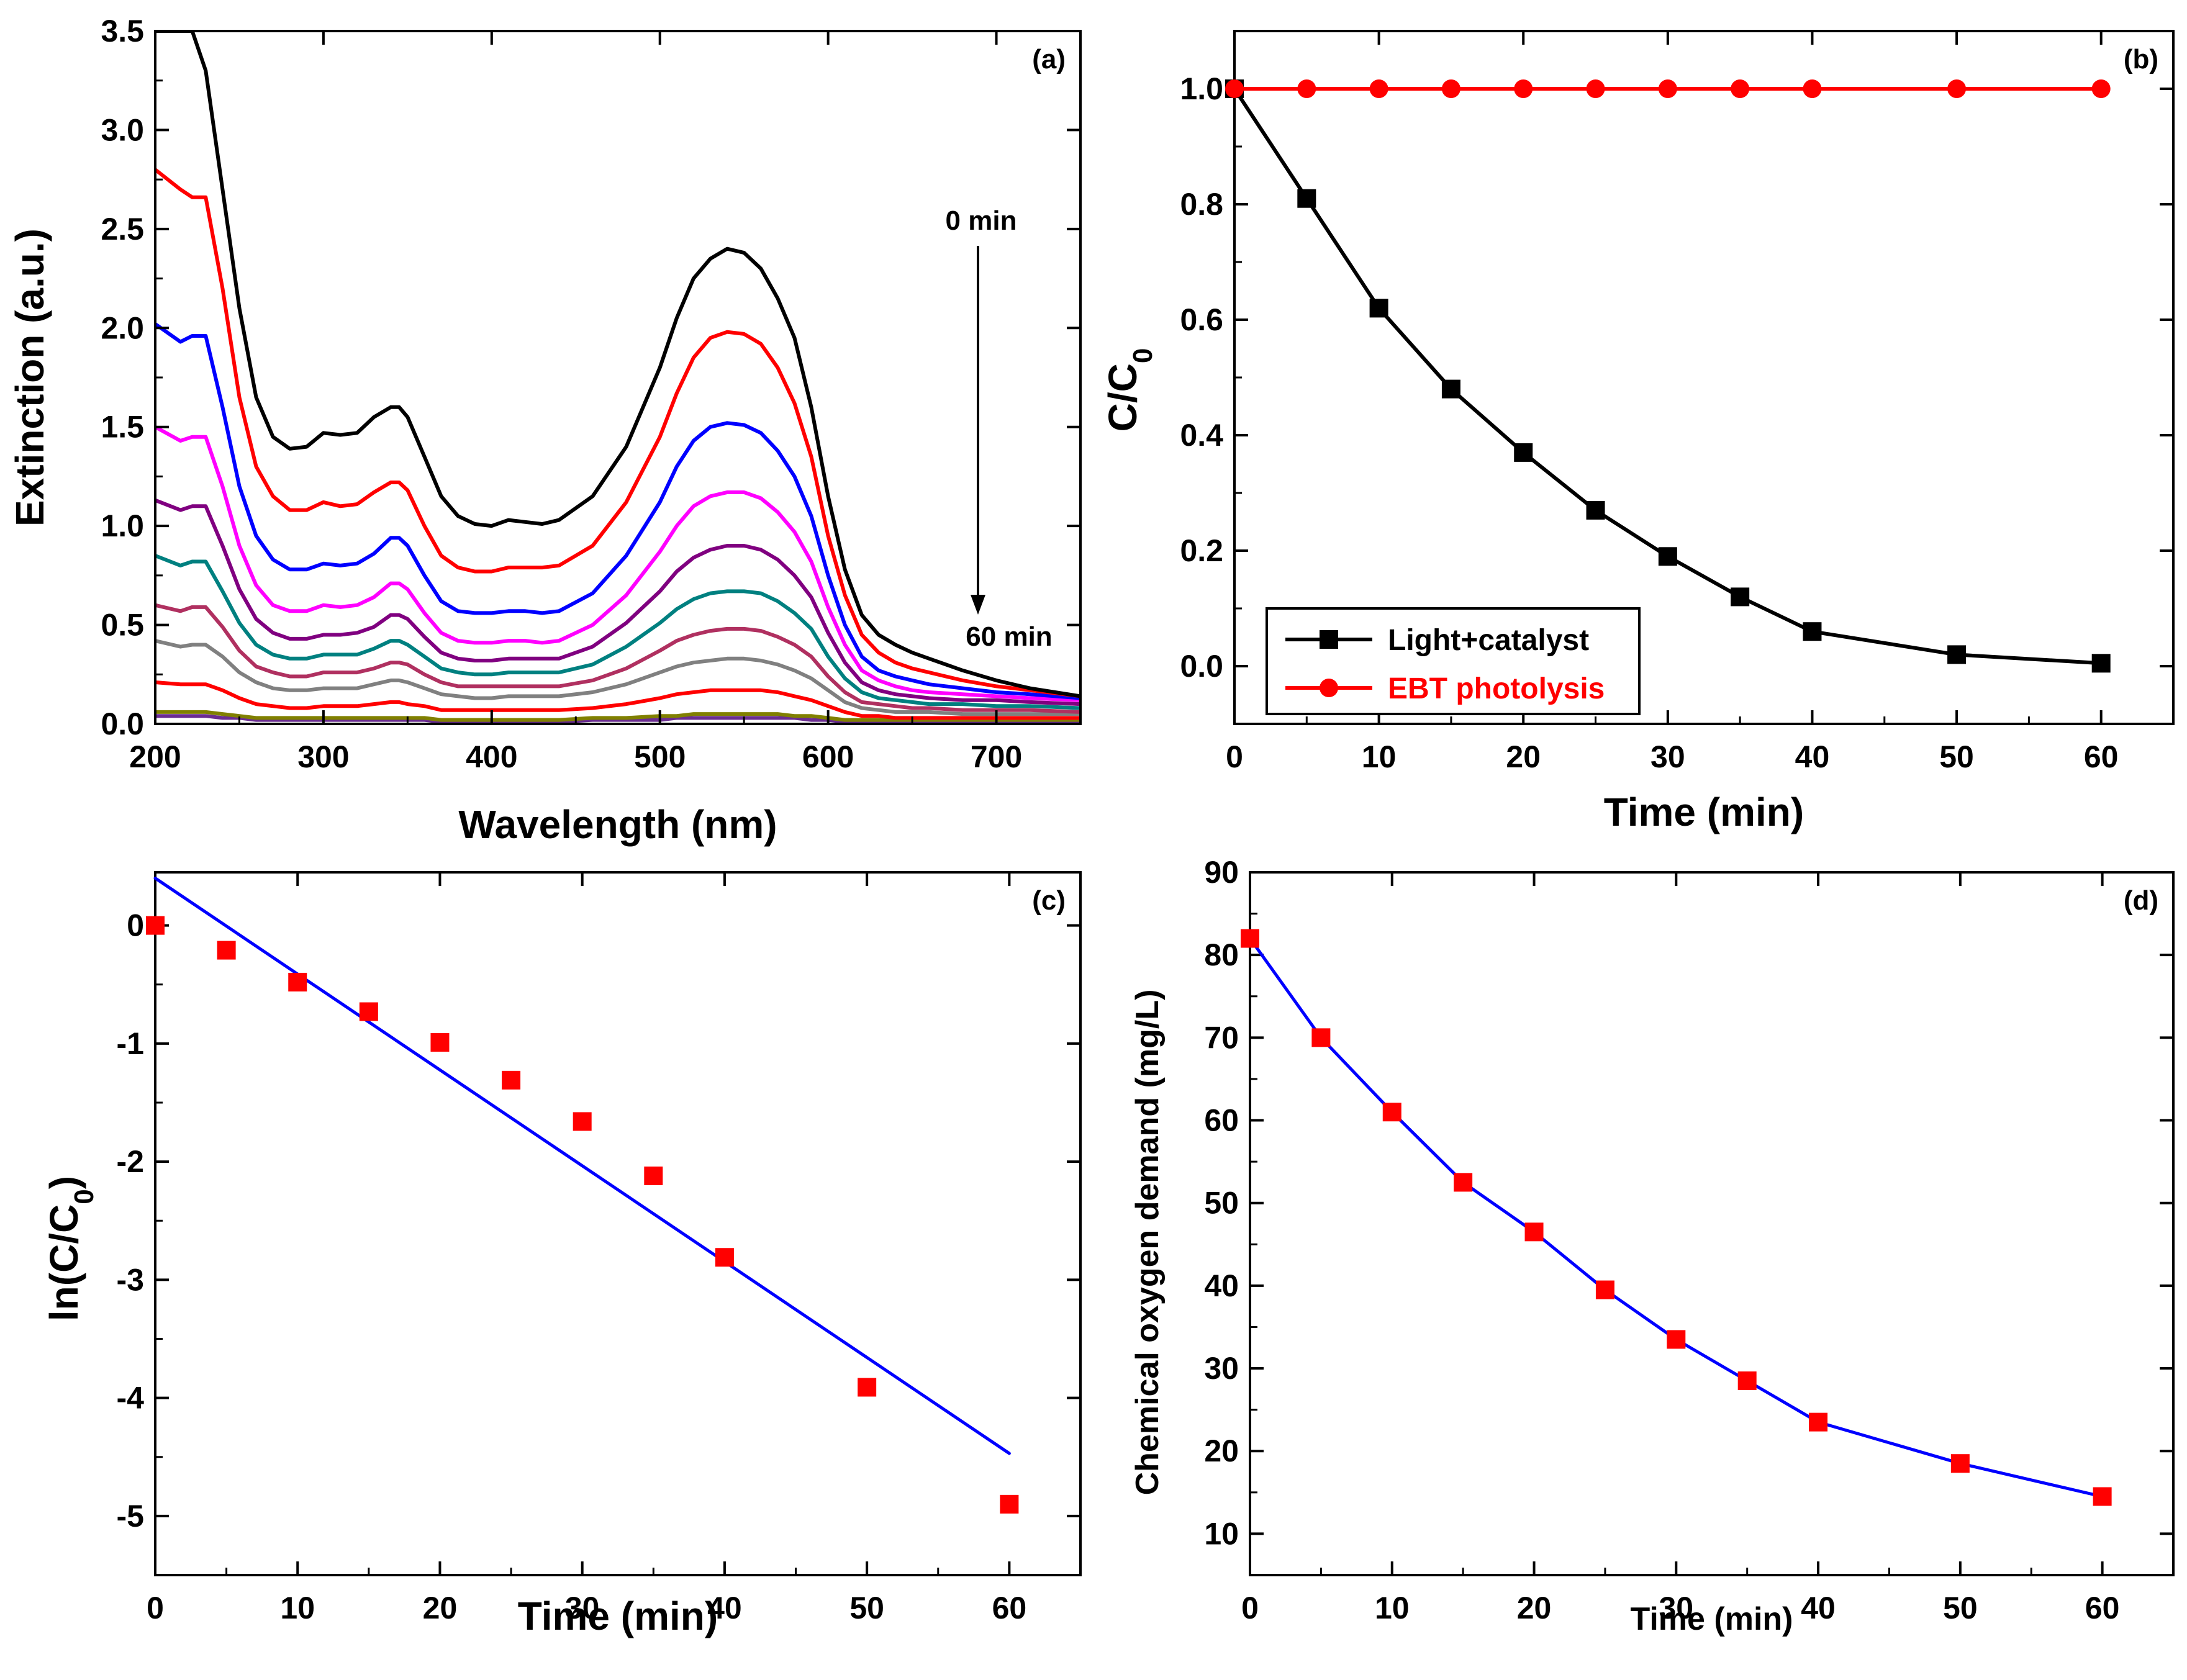 This screenshot has height=1680, width=2187. I want to click on series-line-cod, so click(1676, 1217).